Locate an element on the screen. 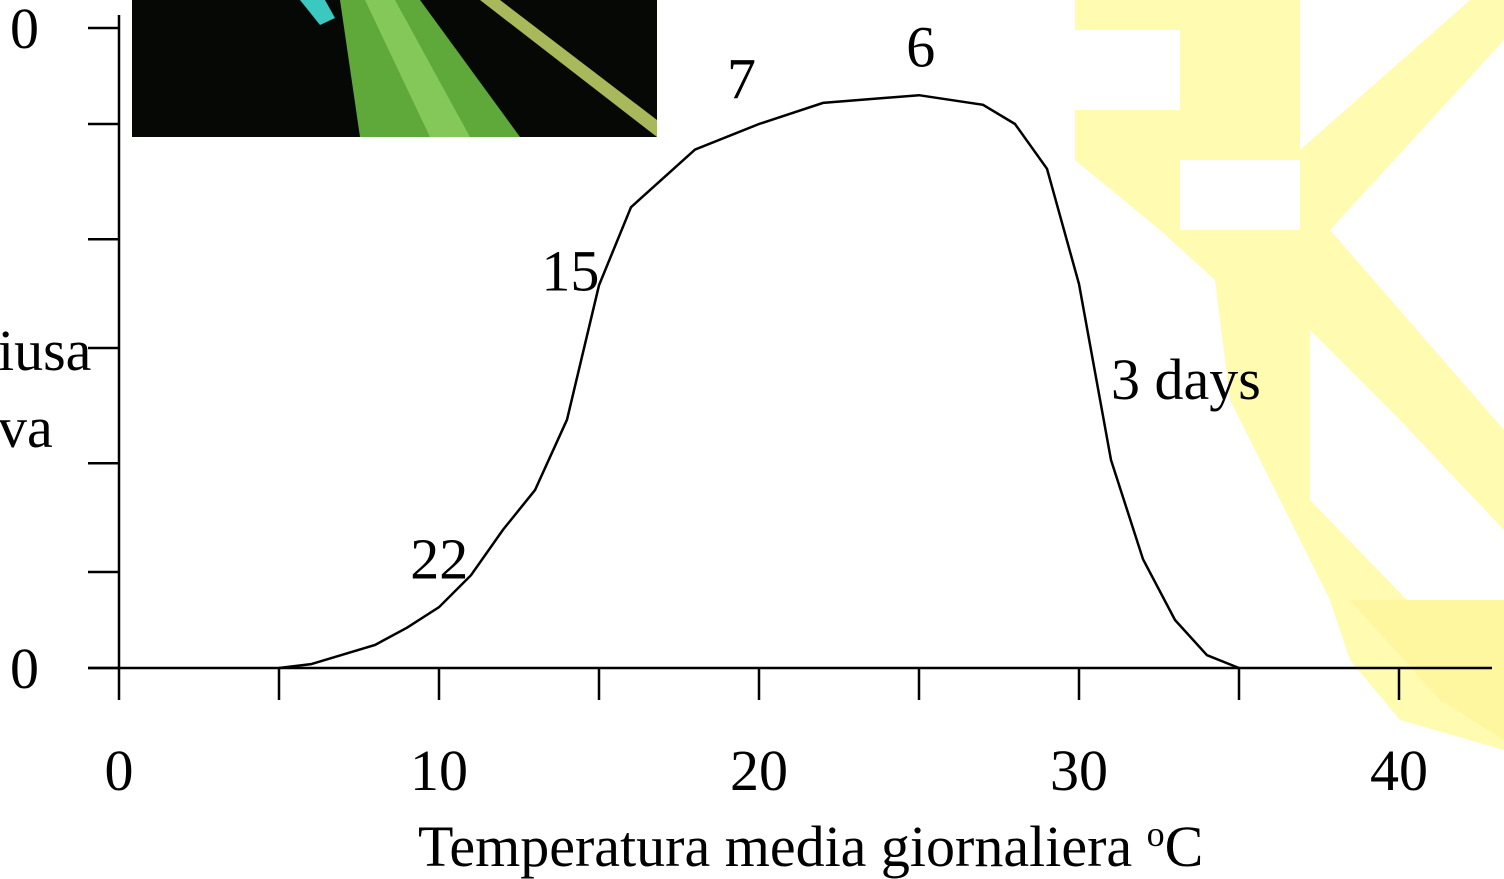 This screenshot has width=1504, height=879. x-tick-label: 20 is located at coordinates (759, 770).